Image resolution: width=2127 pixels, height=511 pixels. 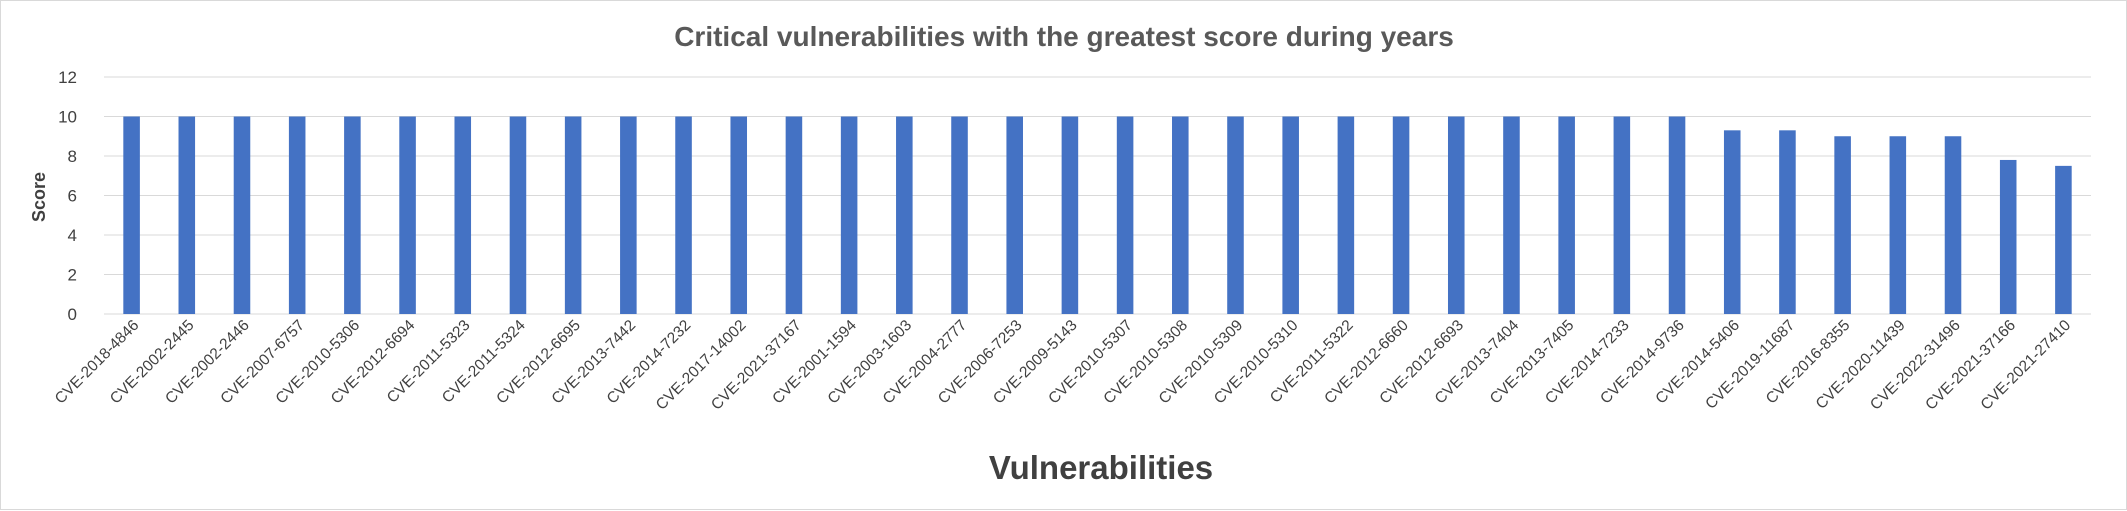 What do you see at coordinates (72, 156) in the screenshot?
I see `y-tick-label: 8` at bounding box center [72, 156].